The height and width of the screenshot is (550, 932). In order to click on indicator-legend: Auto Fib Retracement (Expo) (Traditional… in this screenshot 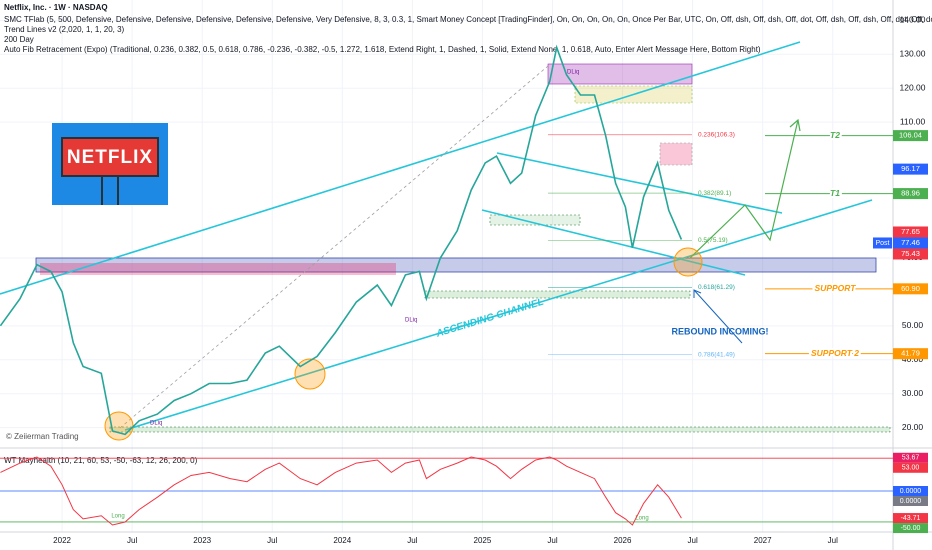, I will do `click(382, 49)`.